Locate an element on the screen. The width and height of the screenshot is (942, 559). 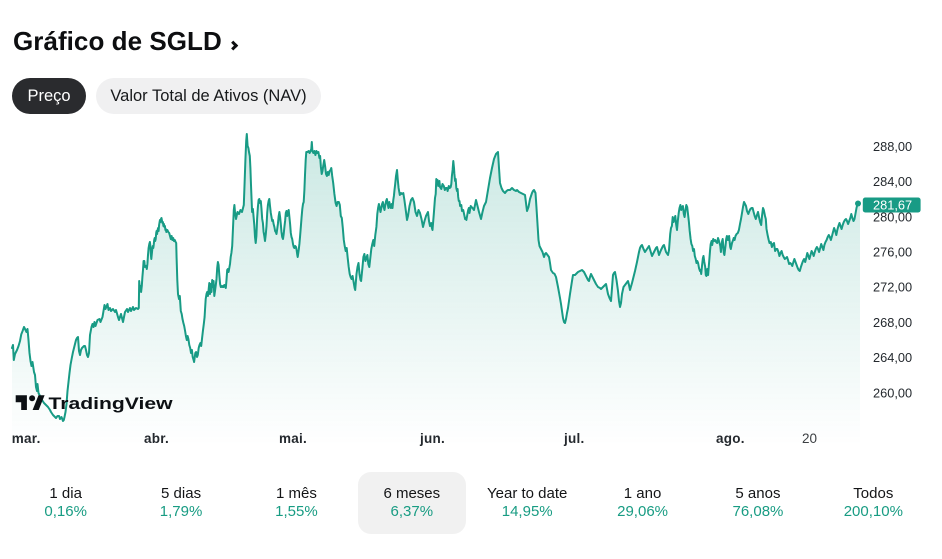
svg-text: 281,67 is located at coordinates (892, 204).